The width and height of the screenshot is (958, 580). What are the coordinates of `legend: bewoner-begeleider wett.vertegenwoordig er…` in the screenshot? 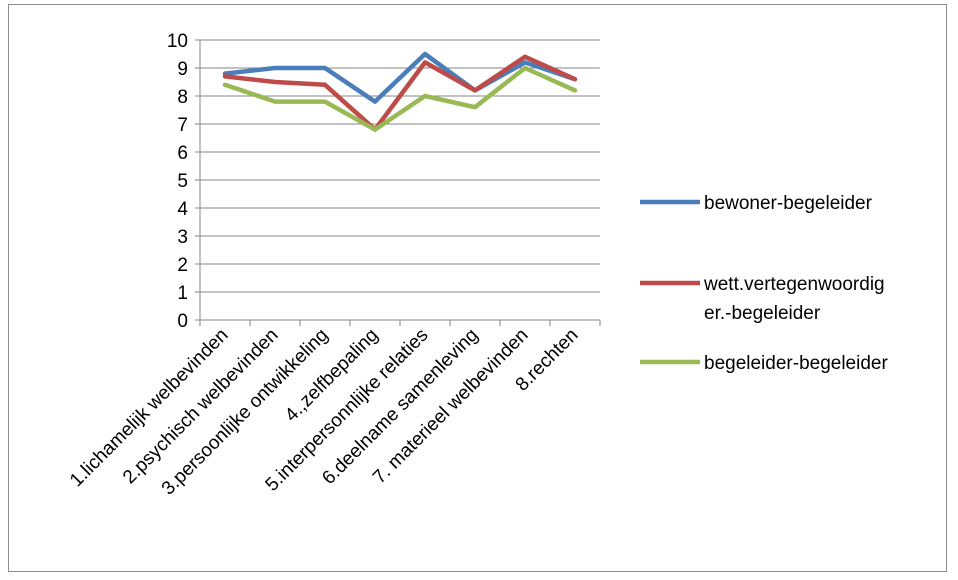 It's located at (764, 283).